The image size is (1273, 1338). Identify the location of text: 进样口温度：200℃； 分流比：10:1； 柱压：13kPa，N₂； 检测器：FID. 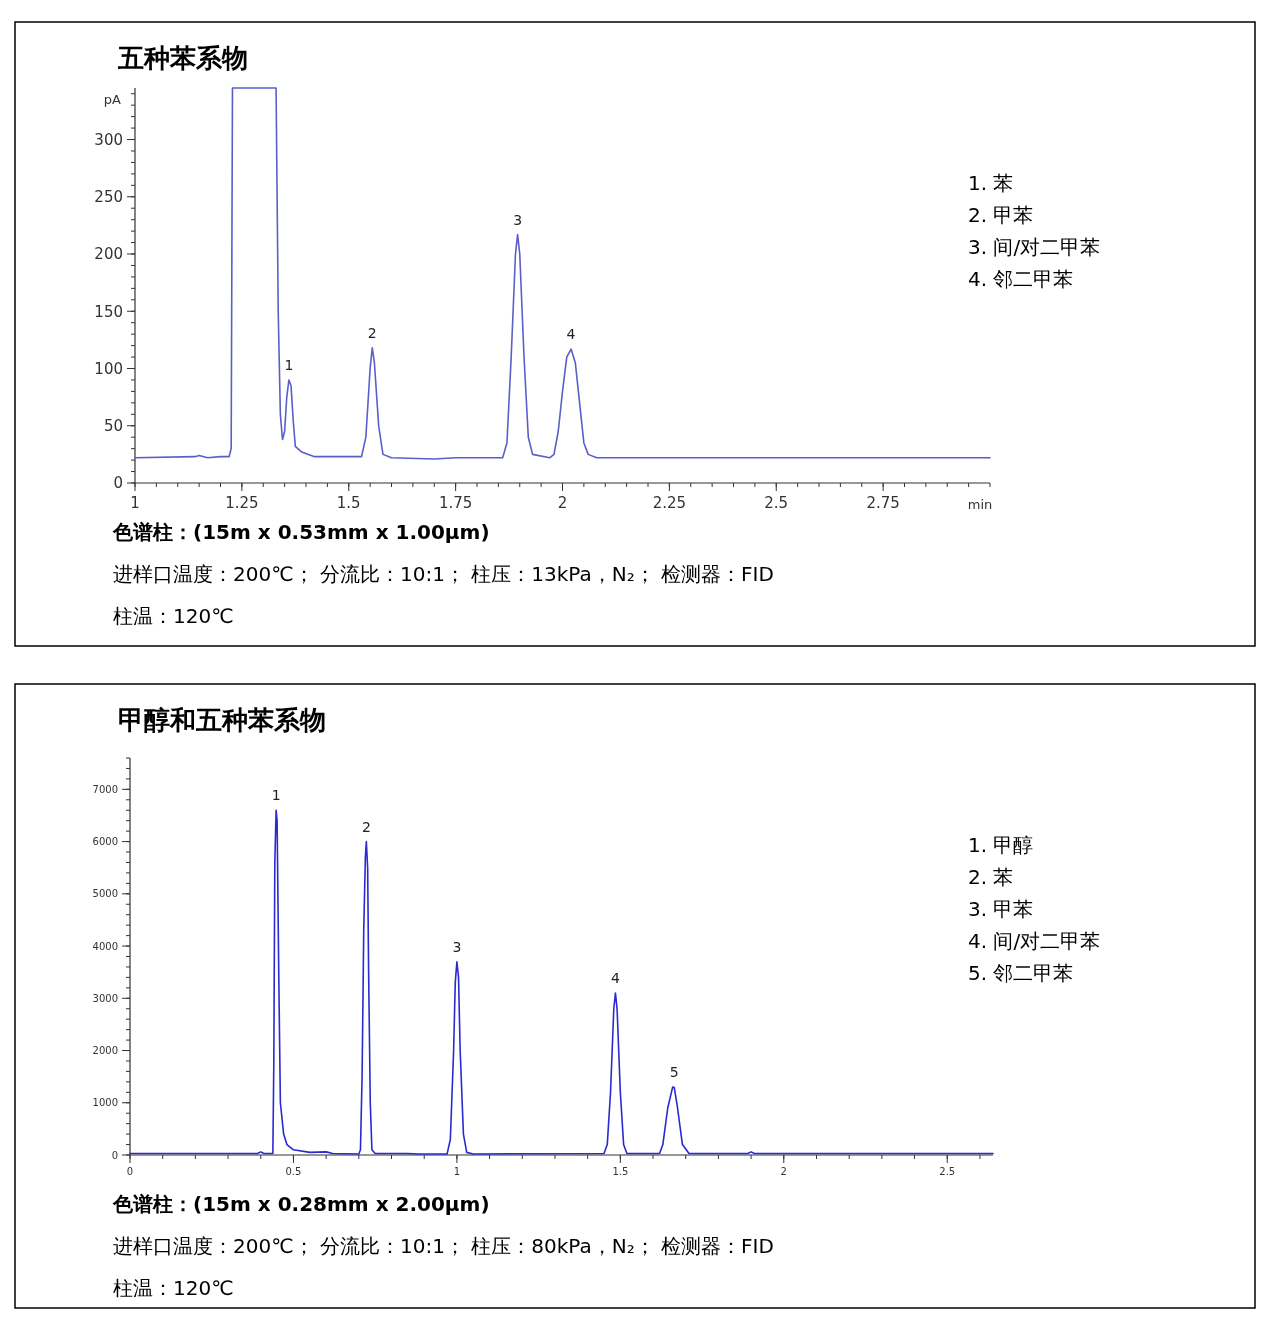
(443, 574).